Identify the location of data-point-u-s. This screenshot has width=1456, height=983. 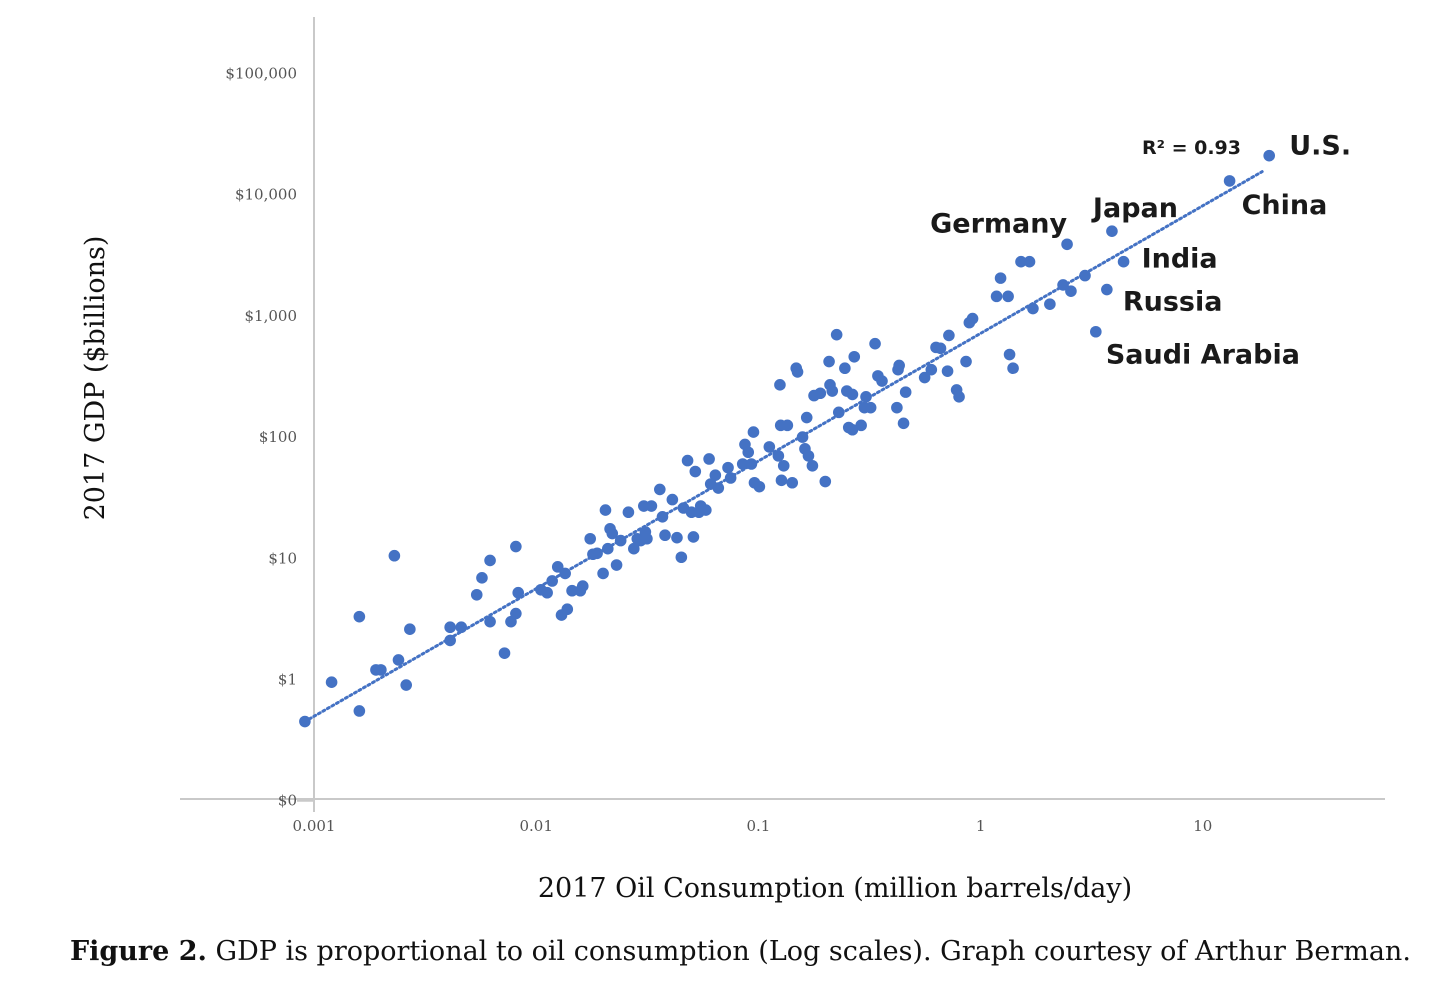
(1269, 155).